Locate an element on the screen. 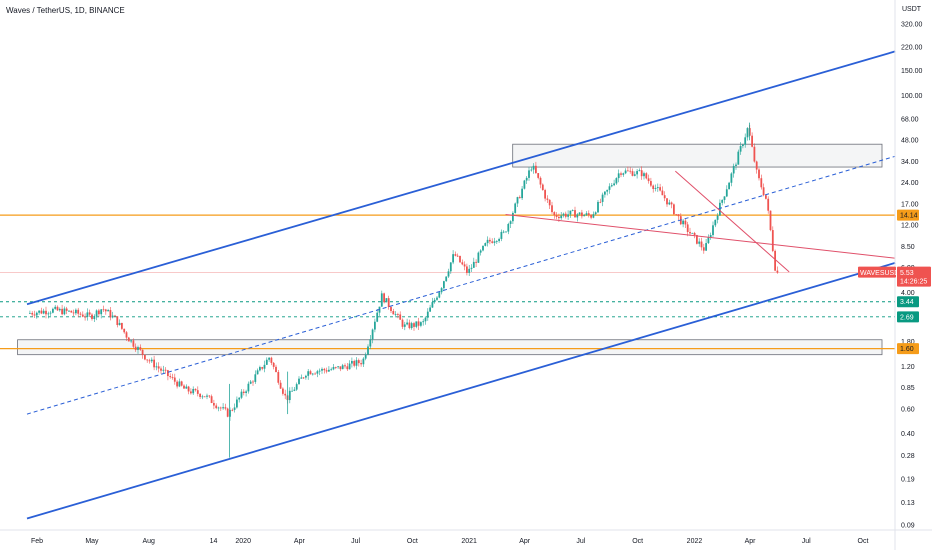 The image size is (932, 550). y-tick-label: 0.40 is located at coordinates (908, 434).